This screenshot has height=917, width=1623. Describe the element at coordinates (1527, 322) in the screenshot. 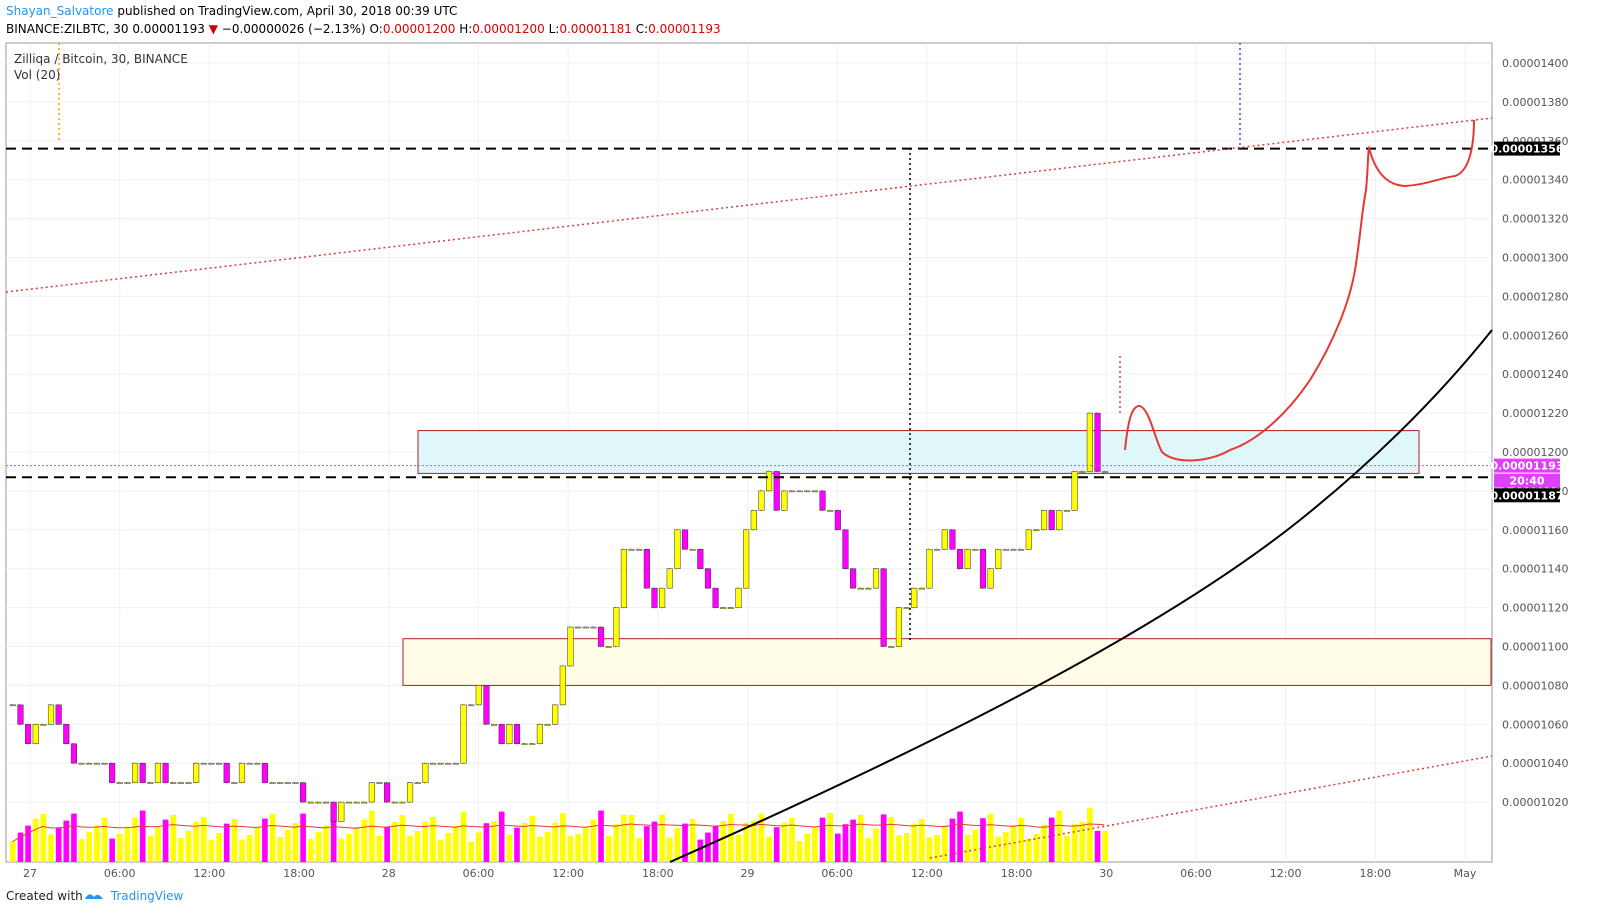

I see `price-labels: 0.00001356 0.00001193 20:400.00001187` at that location.